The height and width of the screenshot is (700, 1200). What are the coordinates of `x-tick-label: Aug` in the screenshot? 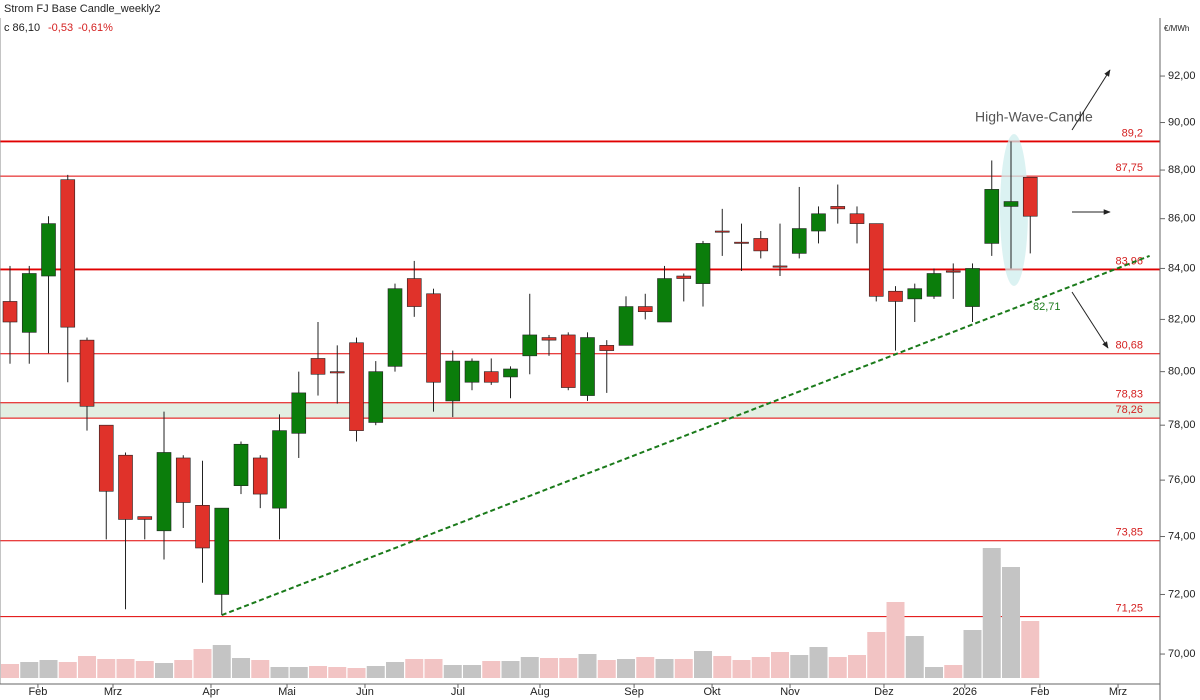 It's located at (540, 692).